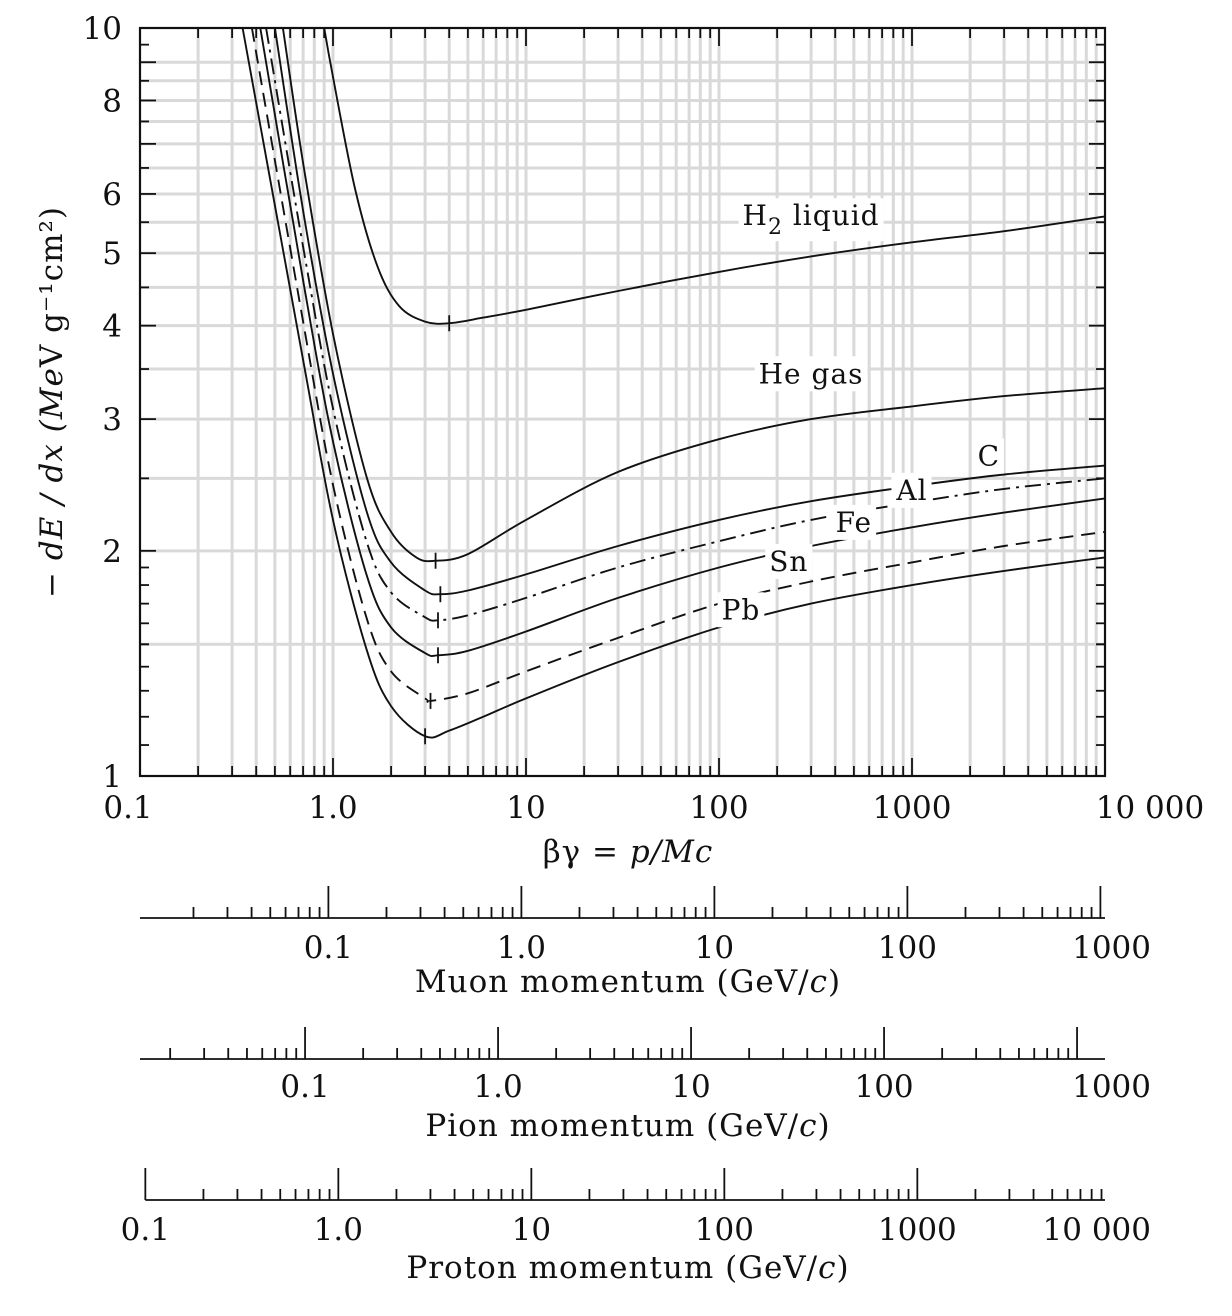  I want to click on momentum-tick-label: 10 000, so click(1097, 1230).